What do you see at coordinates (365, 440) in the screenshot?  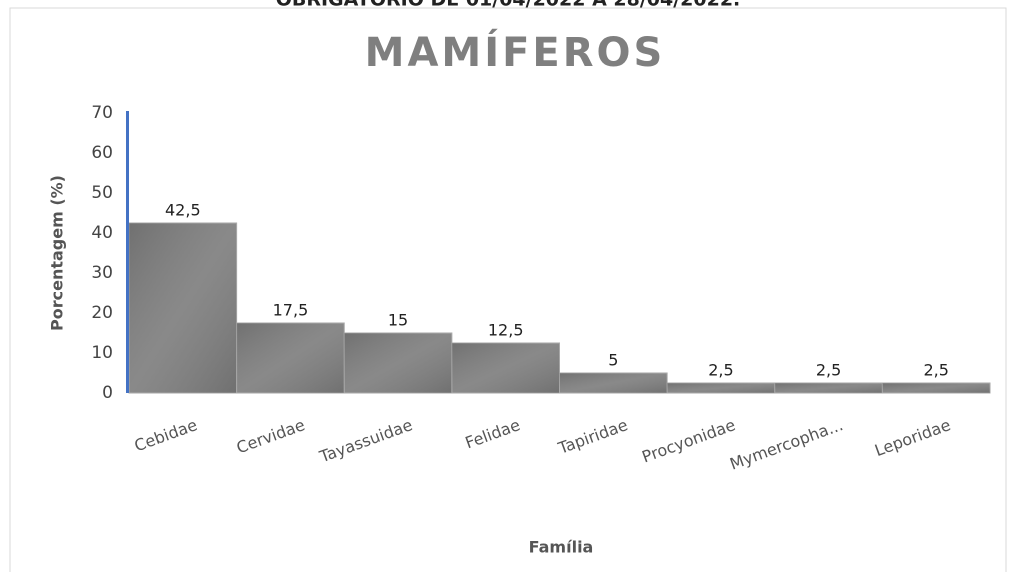 I see `x-tick-label: Tayassuidae` at bounding box center [365, 440].